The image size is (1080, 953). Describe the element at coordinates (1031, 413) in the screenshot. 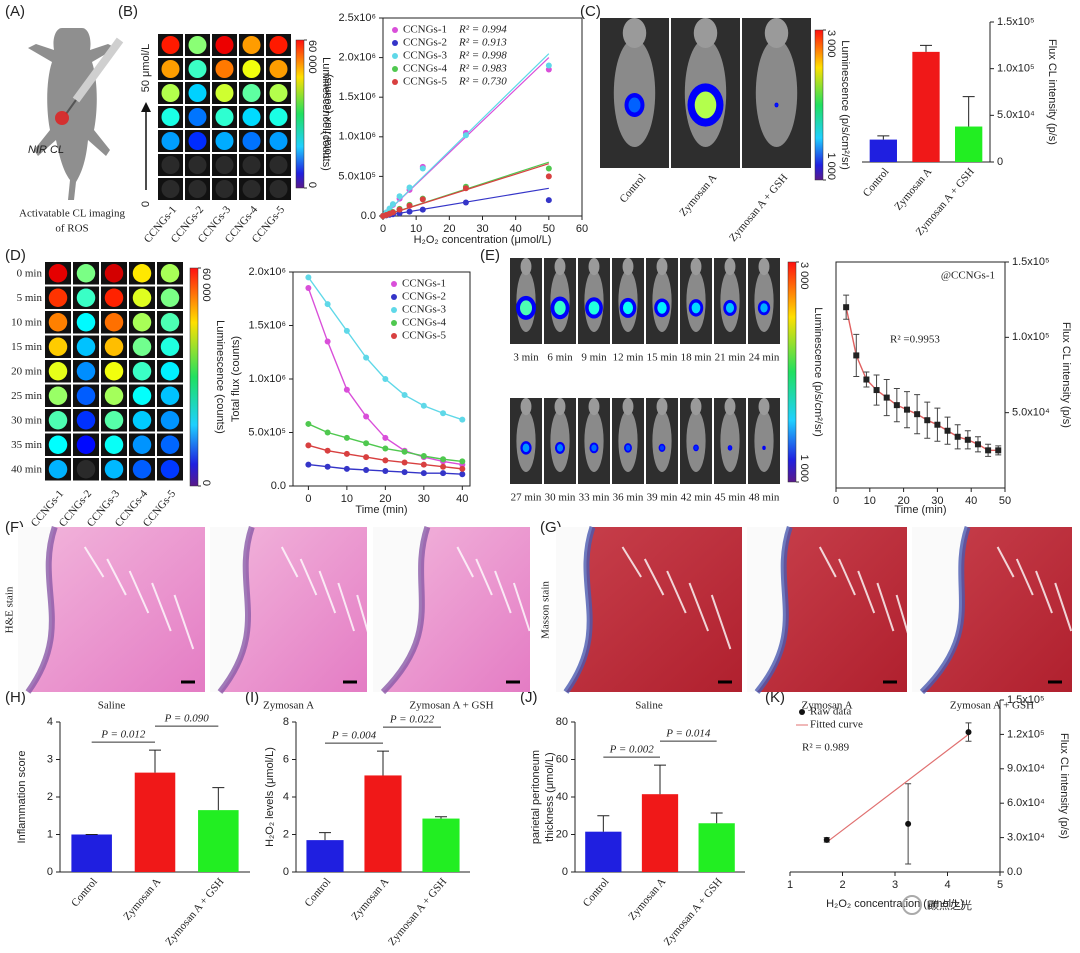

I see `y-tick-label: 5.0x10⁴` at that location.